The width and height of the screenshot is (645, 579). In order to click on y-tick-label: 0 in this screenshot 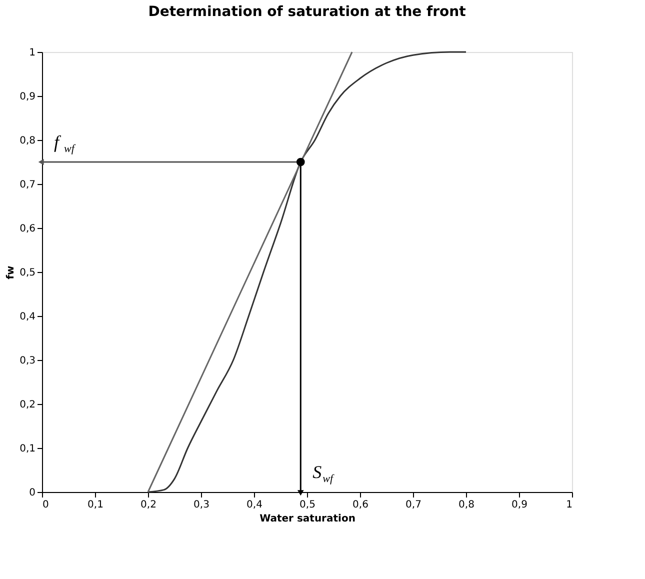, I will do `click(32, 493)`.